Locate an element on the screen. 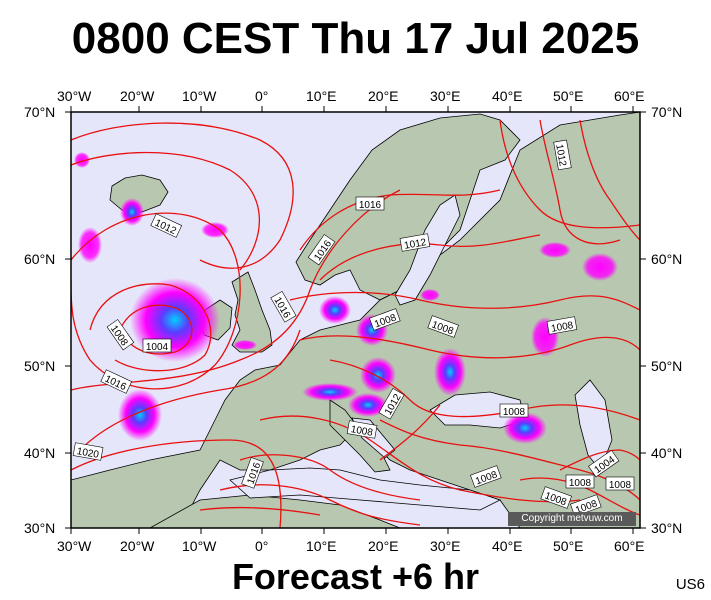 Image resolution: width=711 pixels, height=600 pixels. bottom-lon-label: 10°E is located at coordinates (321, 546).